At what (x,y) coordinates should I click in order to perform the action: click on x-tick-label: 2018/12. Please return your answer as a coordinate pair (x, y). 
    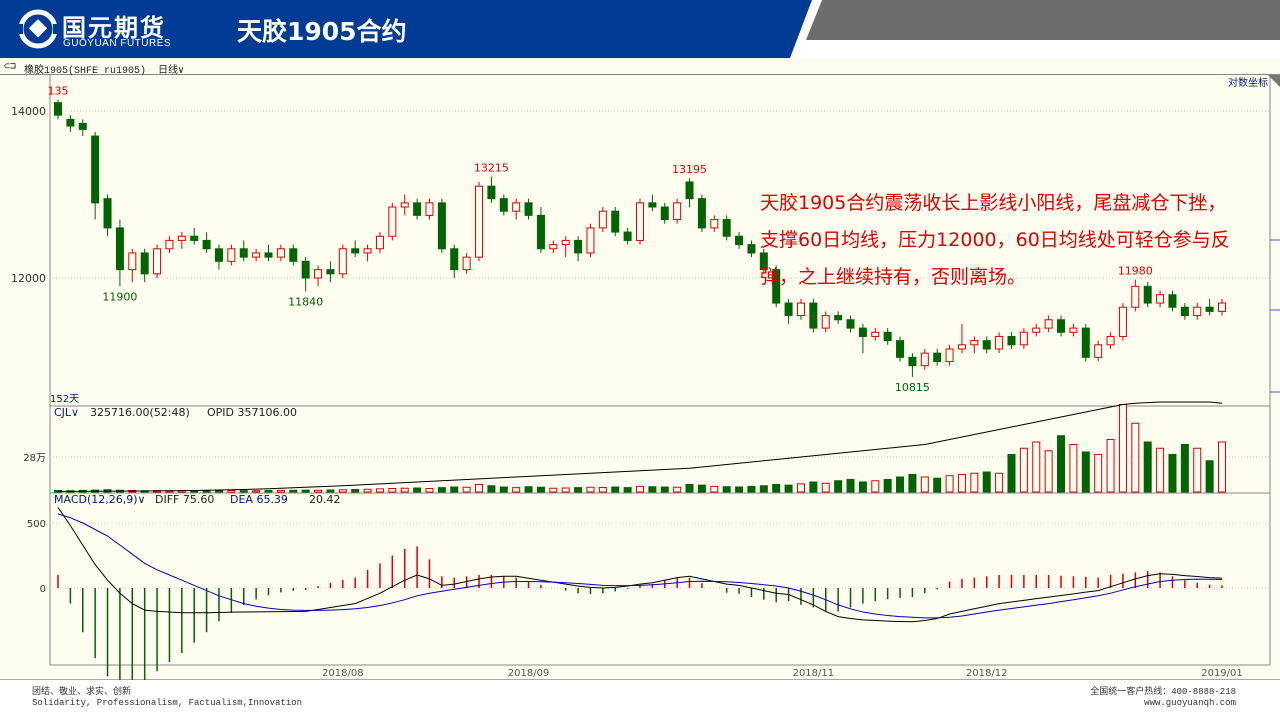
    Looking at the image, I should click on (987, 673).